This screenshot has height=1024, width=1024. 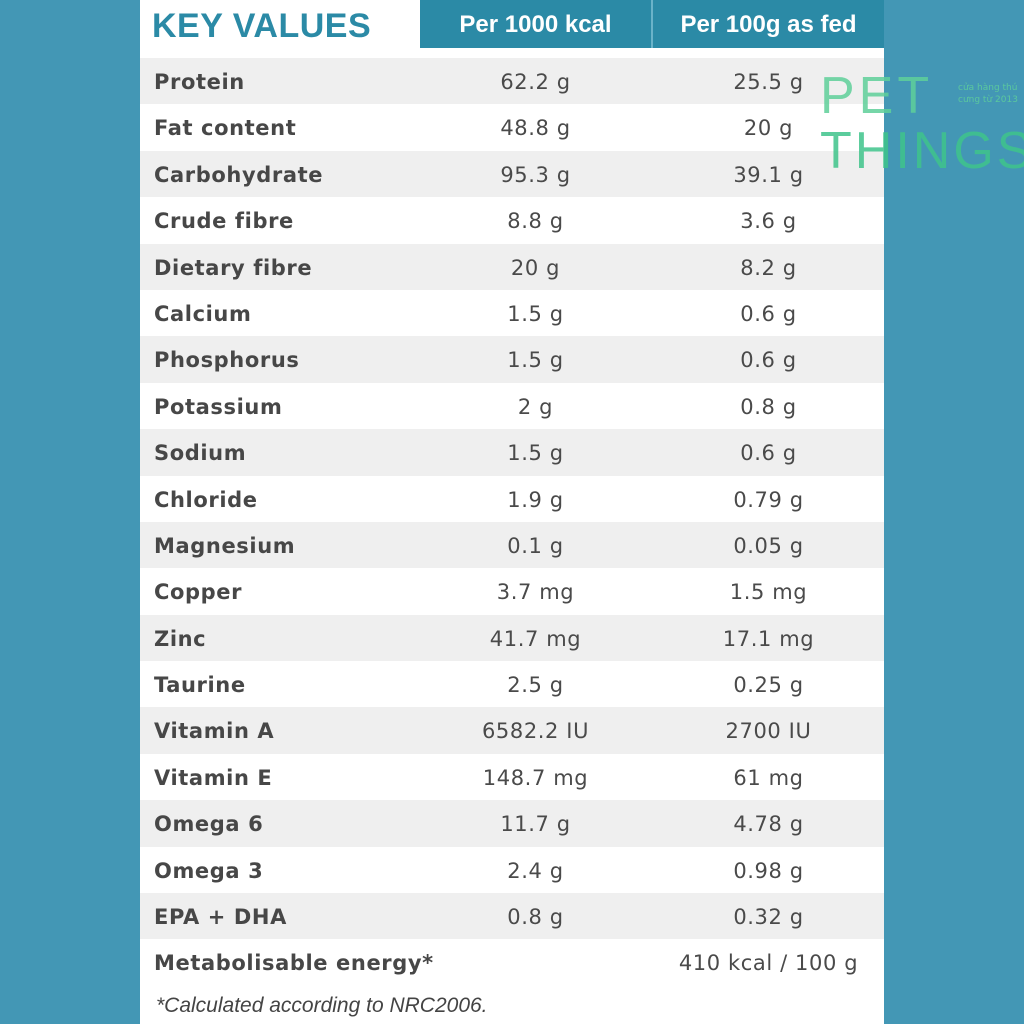 I want to click on page-title: KEY VALUES, so click(x=262, y=26).